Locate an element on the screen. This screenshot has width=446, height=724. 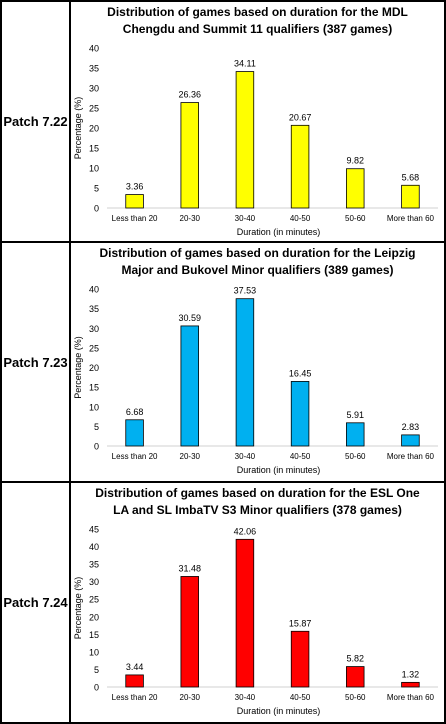
data-label: 6.68 is located at coordinates (135, 412).